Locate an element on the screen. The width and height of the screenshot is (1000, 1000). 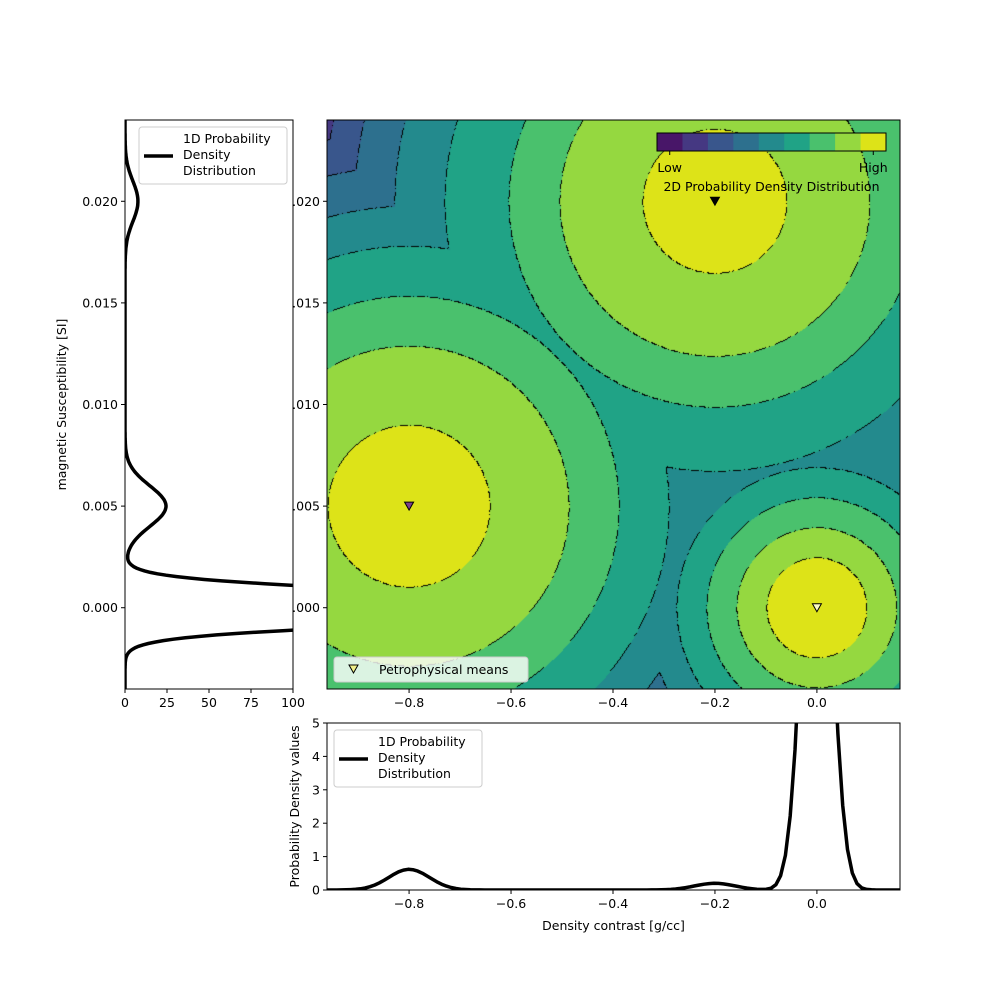
bottom-axes-frame is located at coordinates (613, 806).